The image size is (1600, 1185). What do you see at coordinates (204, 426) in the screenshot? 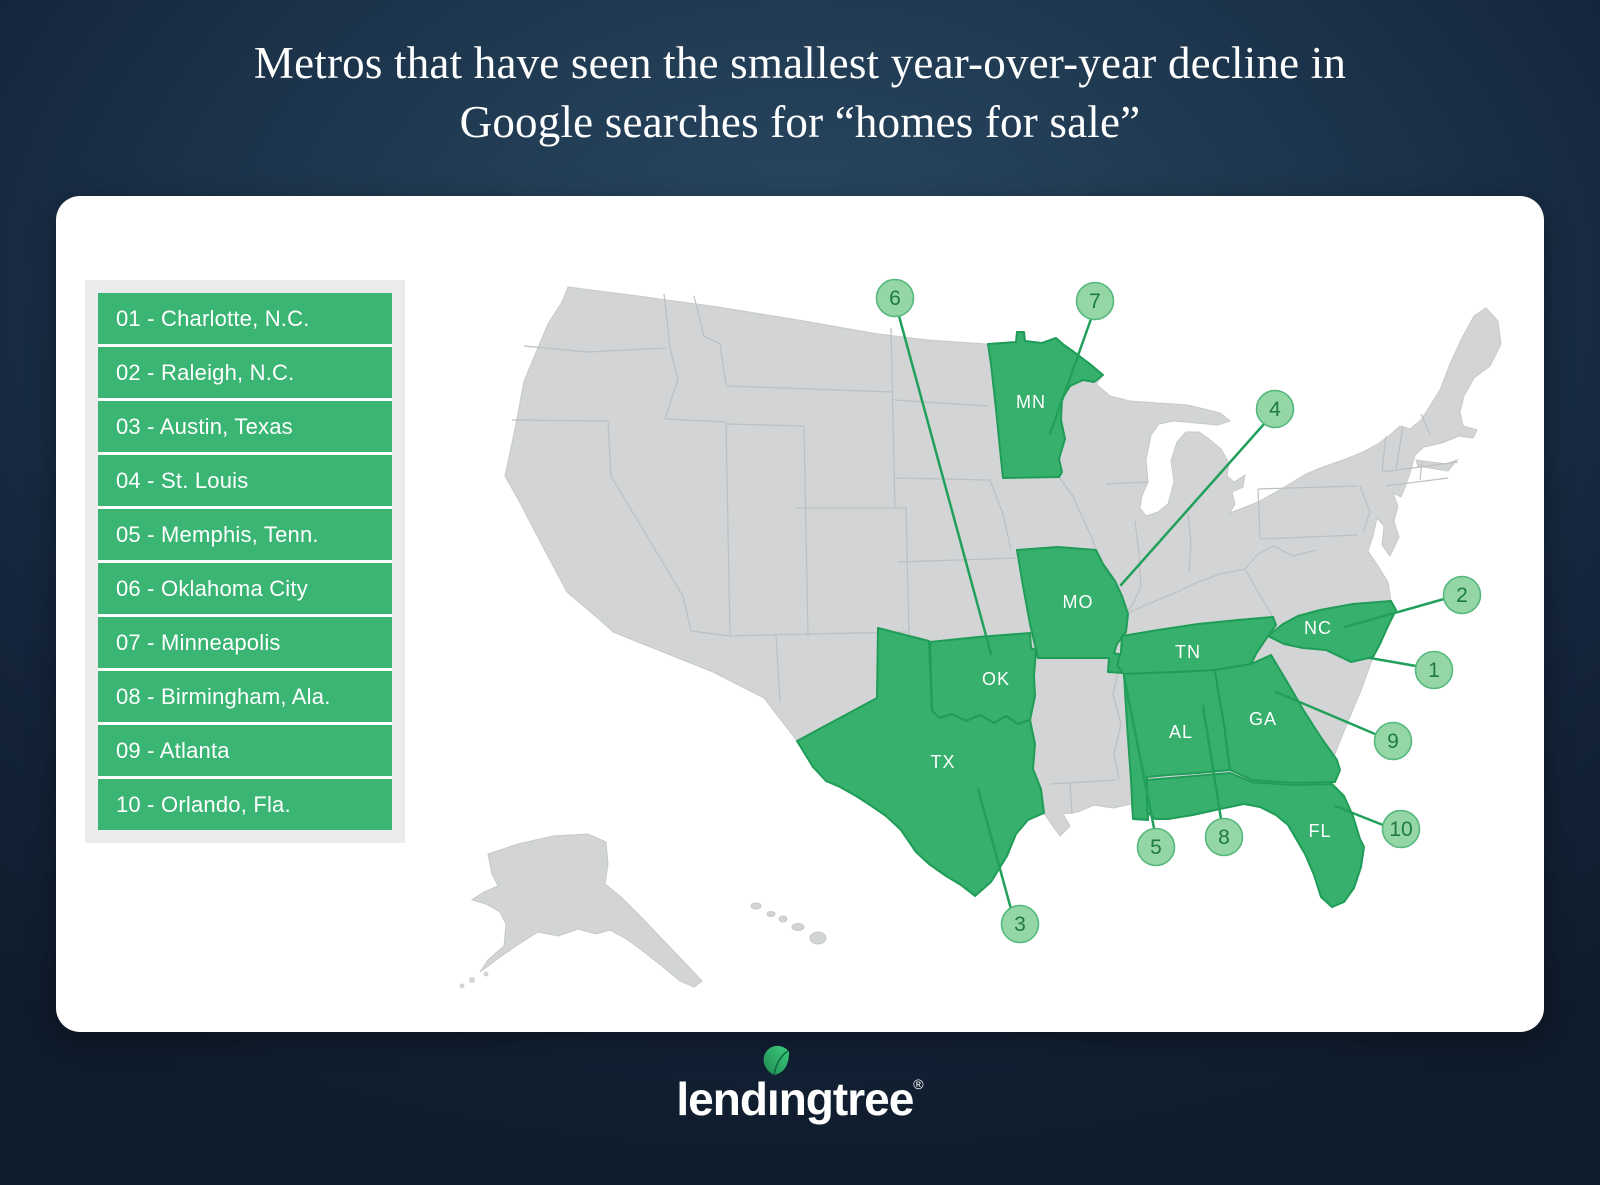
I see `rank-item-label: 03 - Austin, Texas` at bounding box center [204, 426].